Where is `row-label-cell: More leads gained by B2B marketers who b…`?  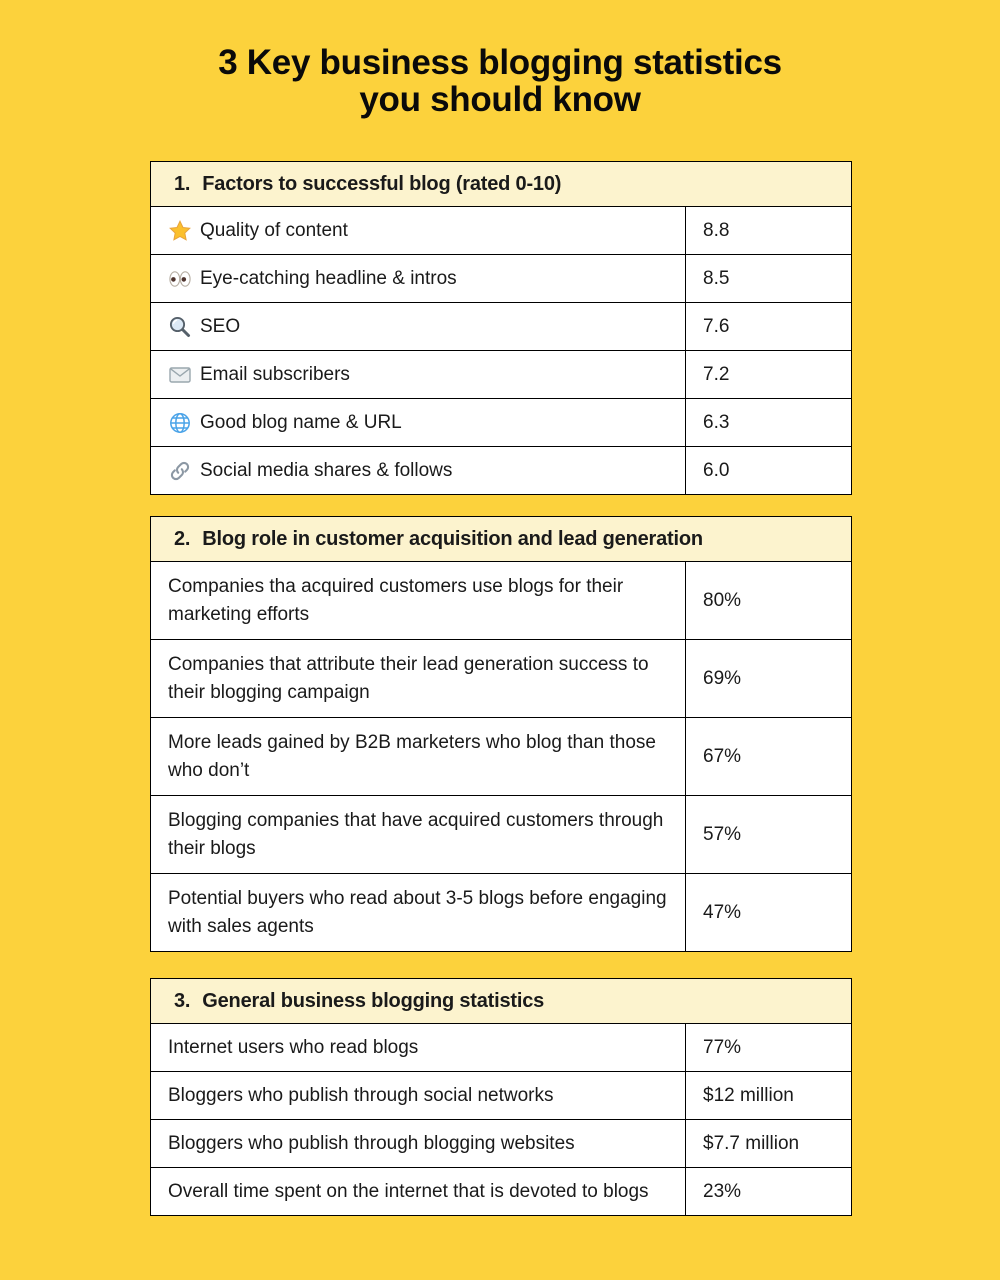 row-label-cell: More leads gained by B2B marketers who b… is located at coordinates (418, 756).